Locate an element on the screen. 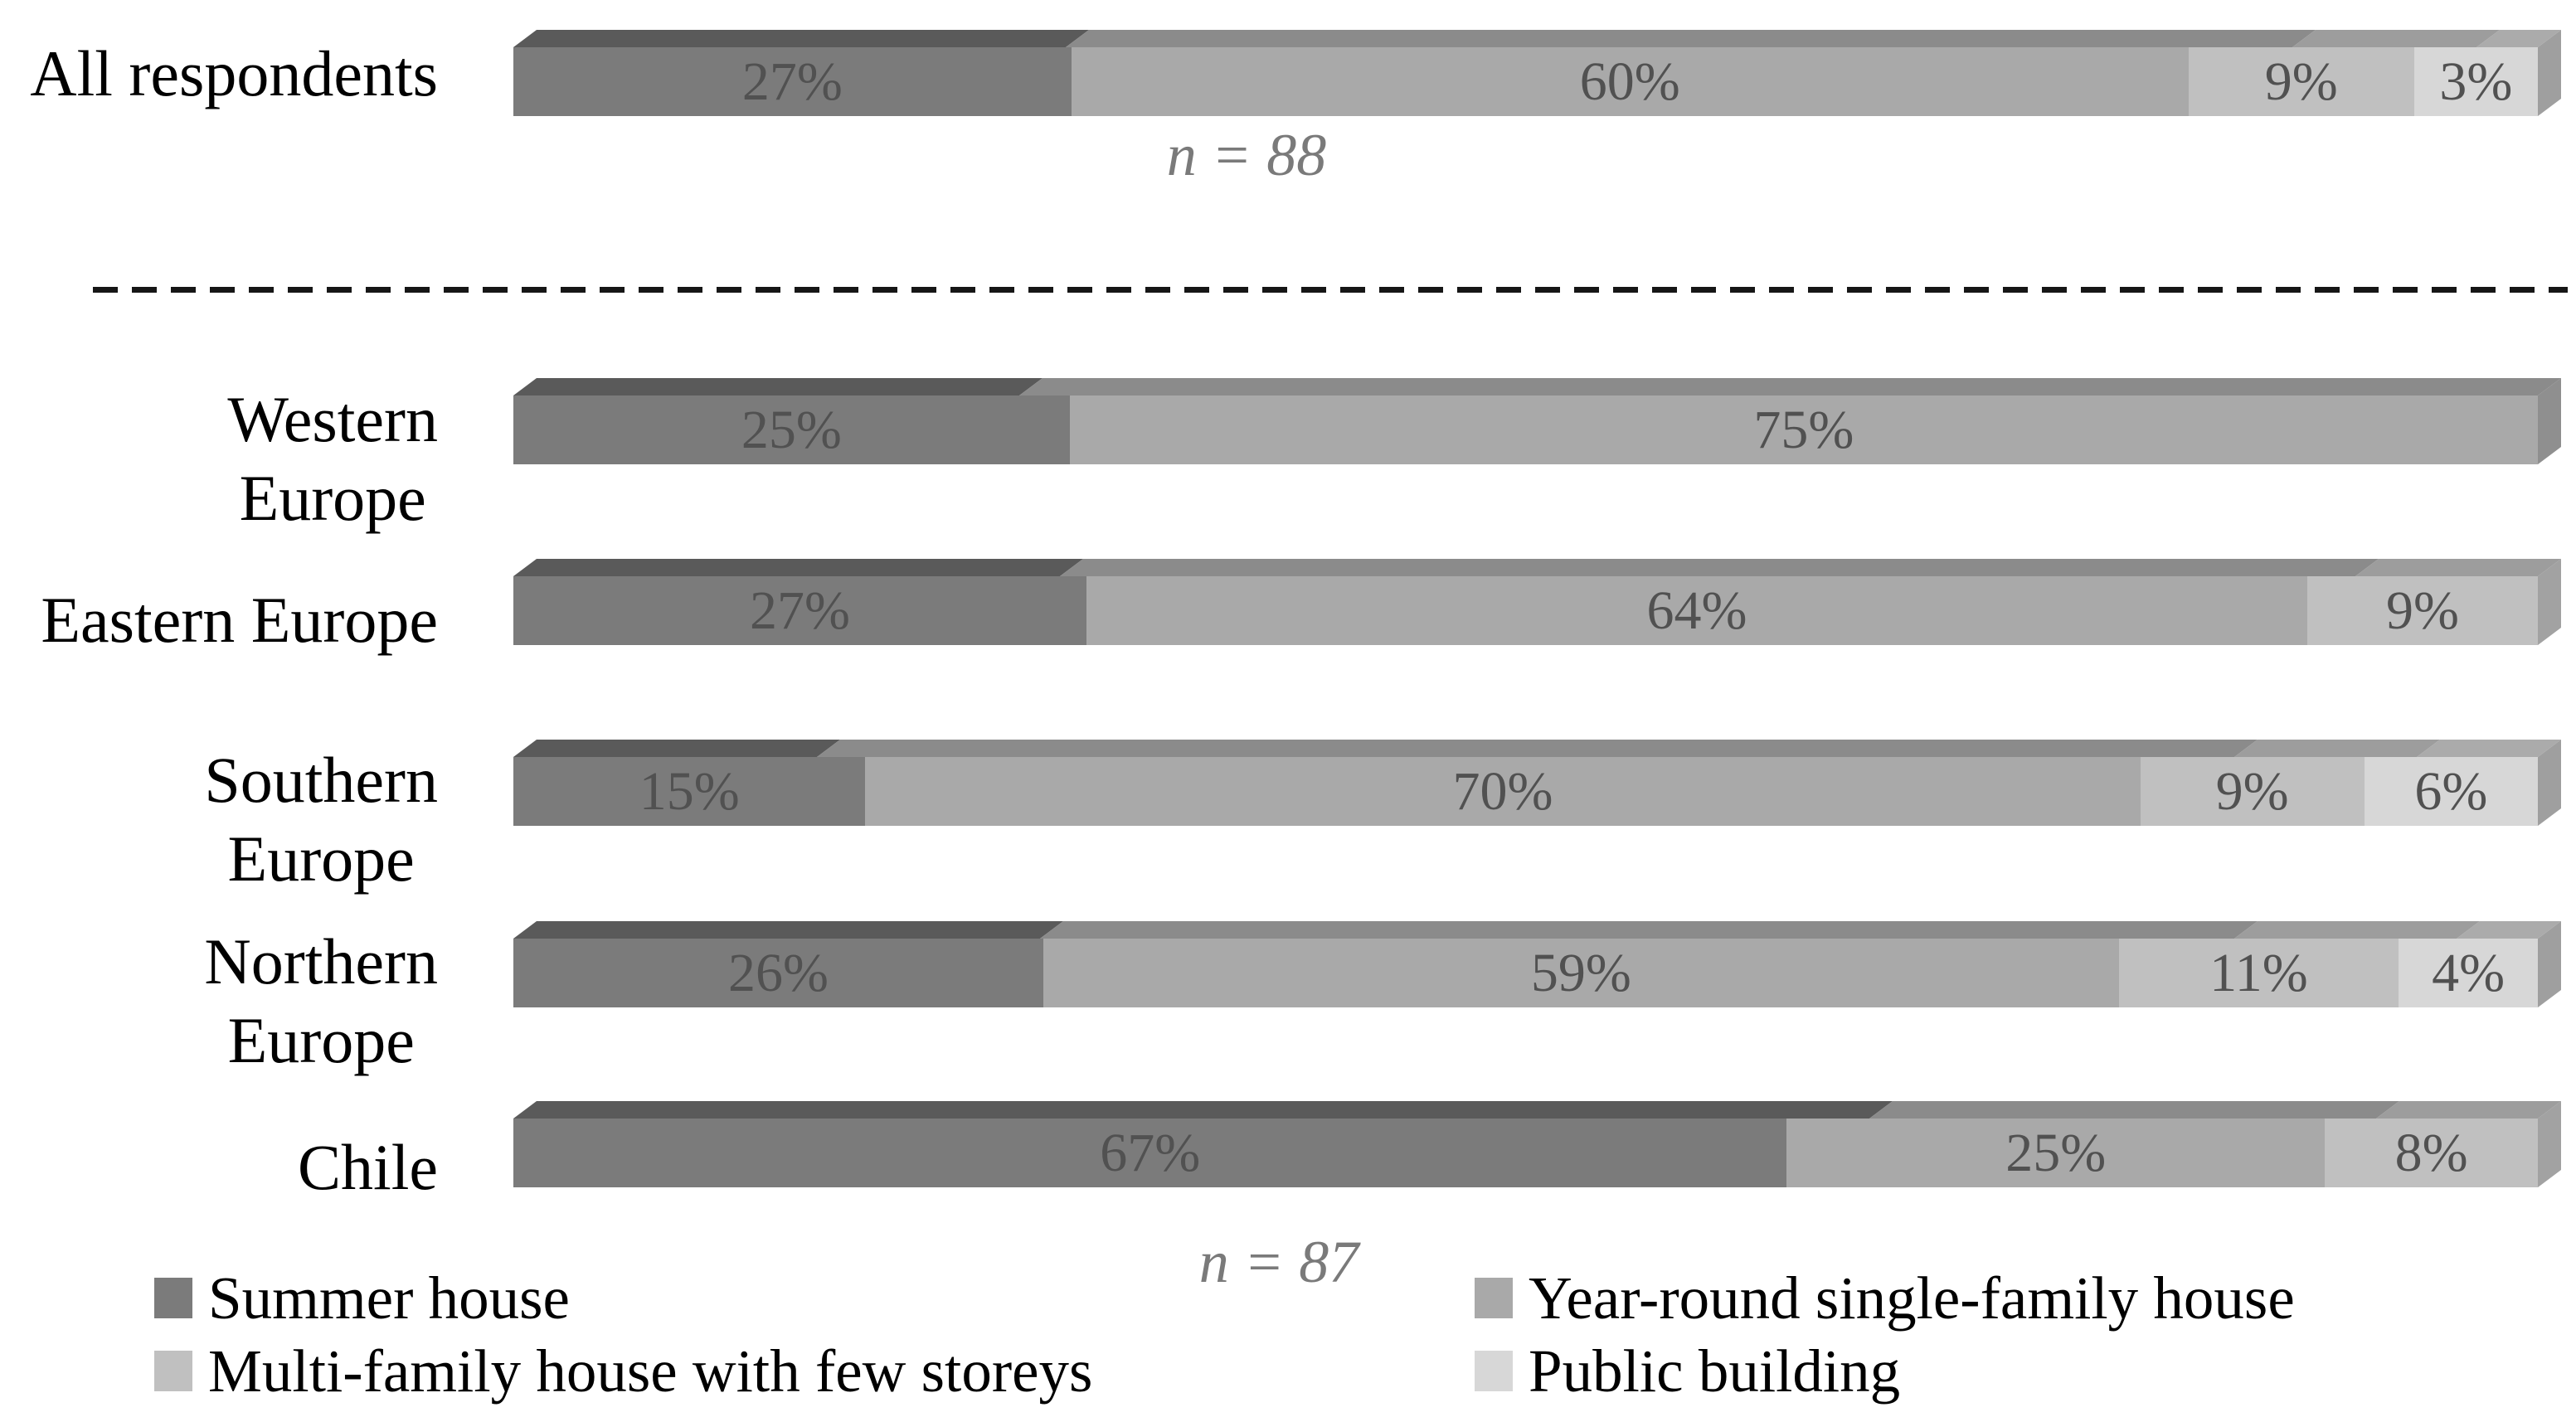 The height and width of the screenshot is (1417, 2576). segment-value-label: 75% is located at coordinates (1804, 429).